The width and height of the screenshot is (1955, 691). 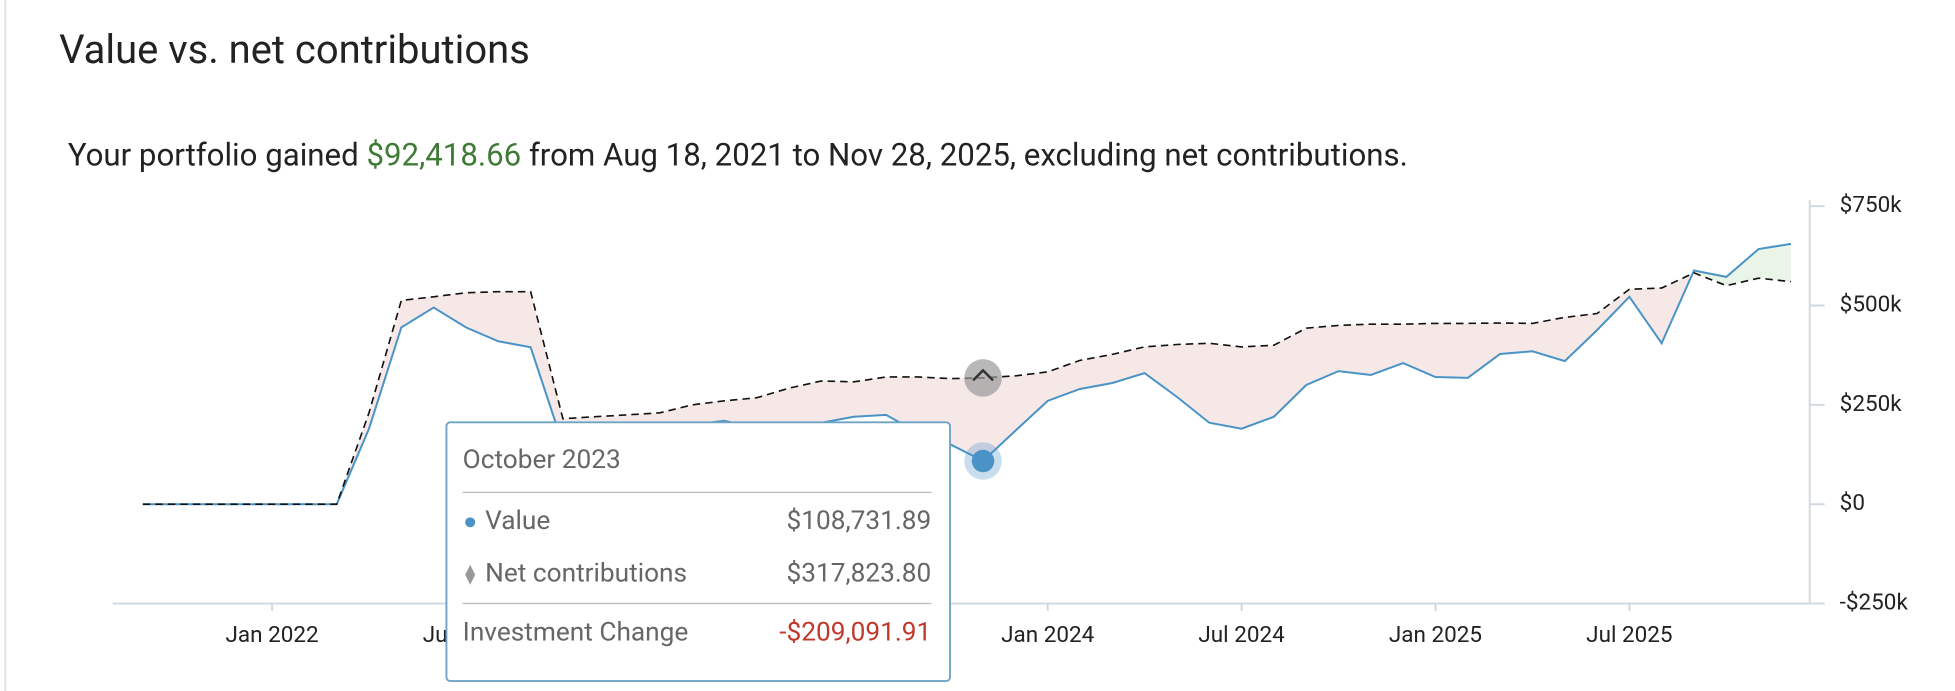 I want to click on value-bullet, so click(x=470, y=522).